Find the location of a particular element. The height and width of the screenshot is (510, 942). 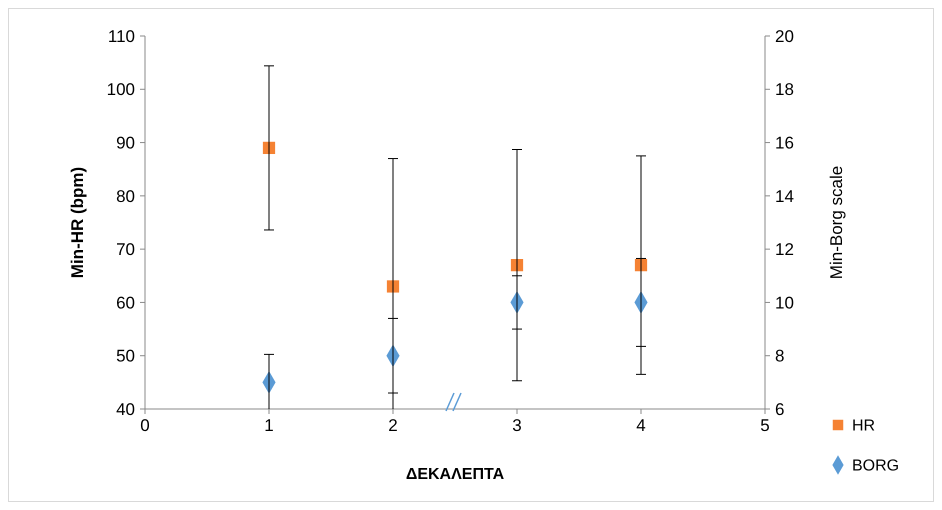

y2-axis-title: Min-Borg scale is located at coordinates (836, 223).